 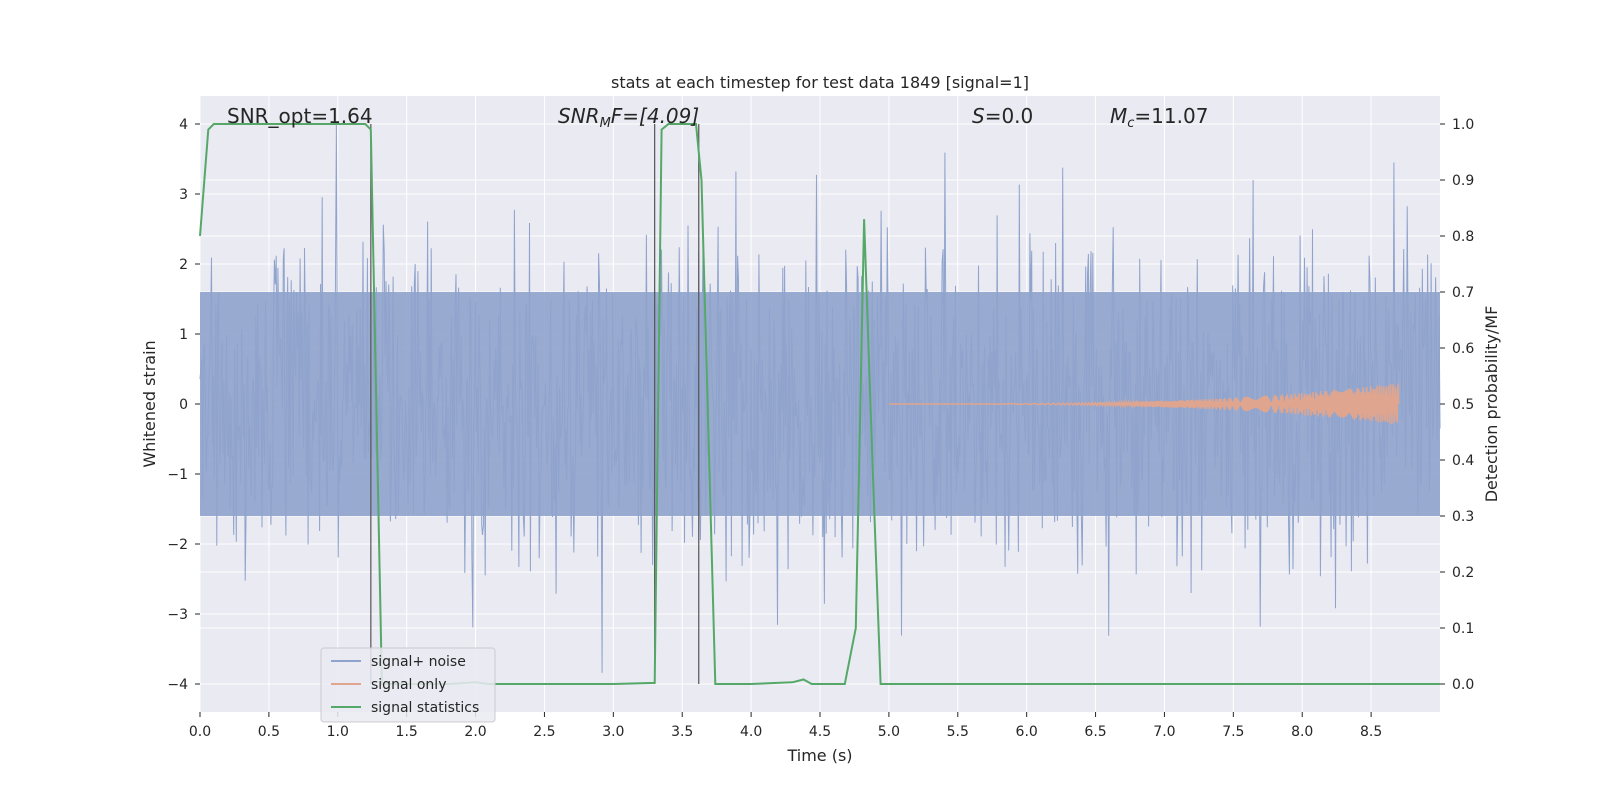 I want to click on x-tick-label: 7.5, so click(x=1233, y=732).